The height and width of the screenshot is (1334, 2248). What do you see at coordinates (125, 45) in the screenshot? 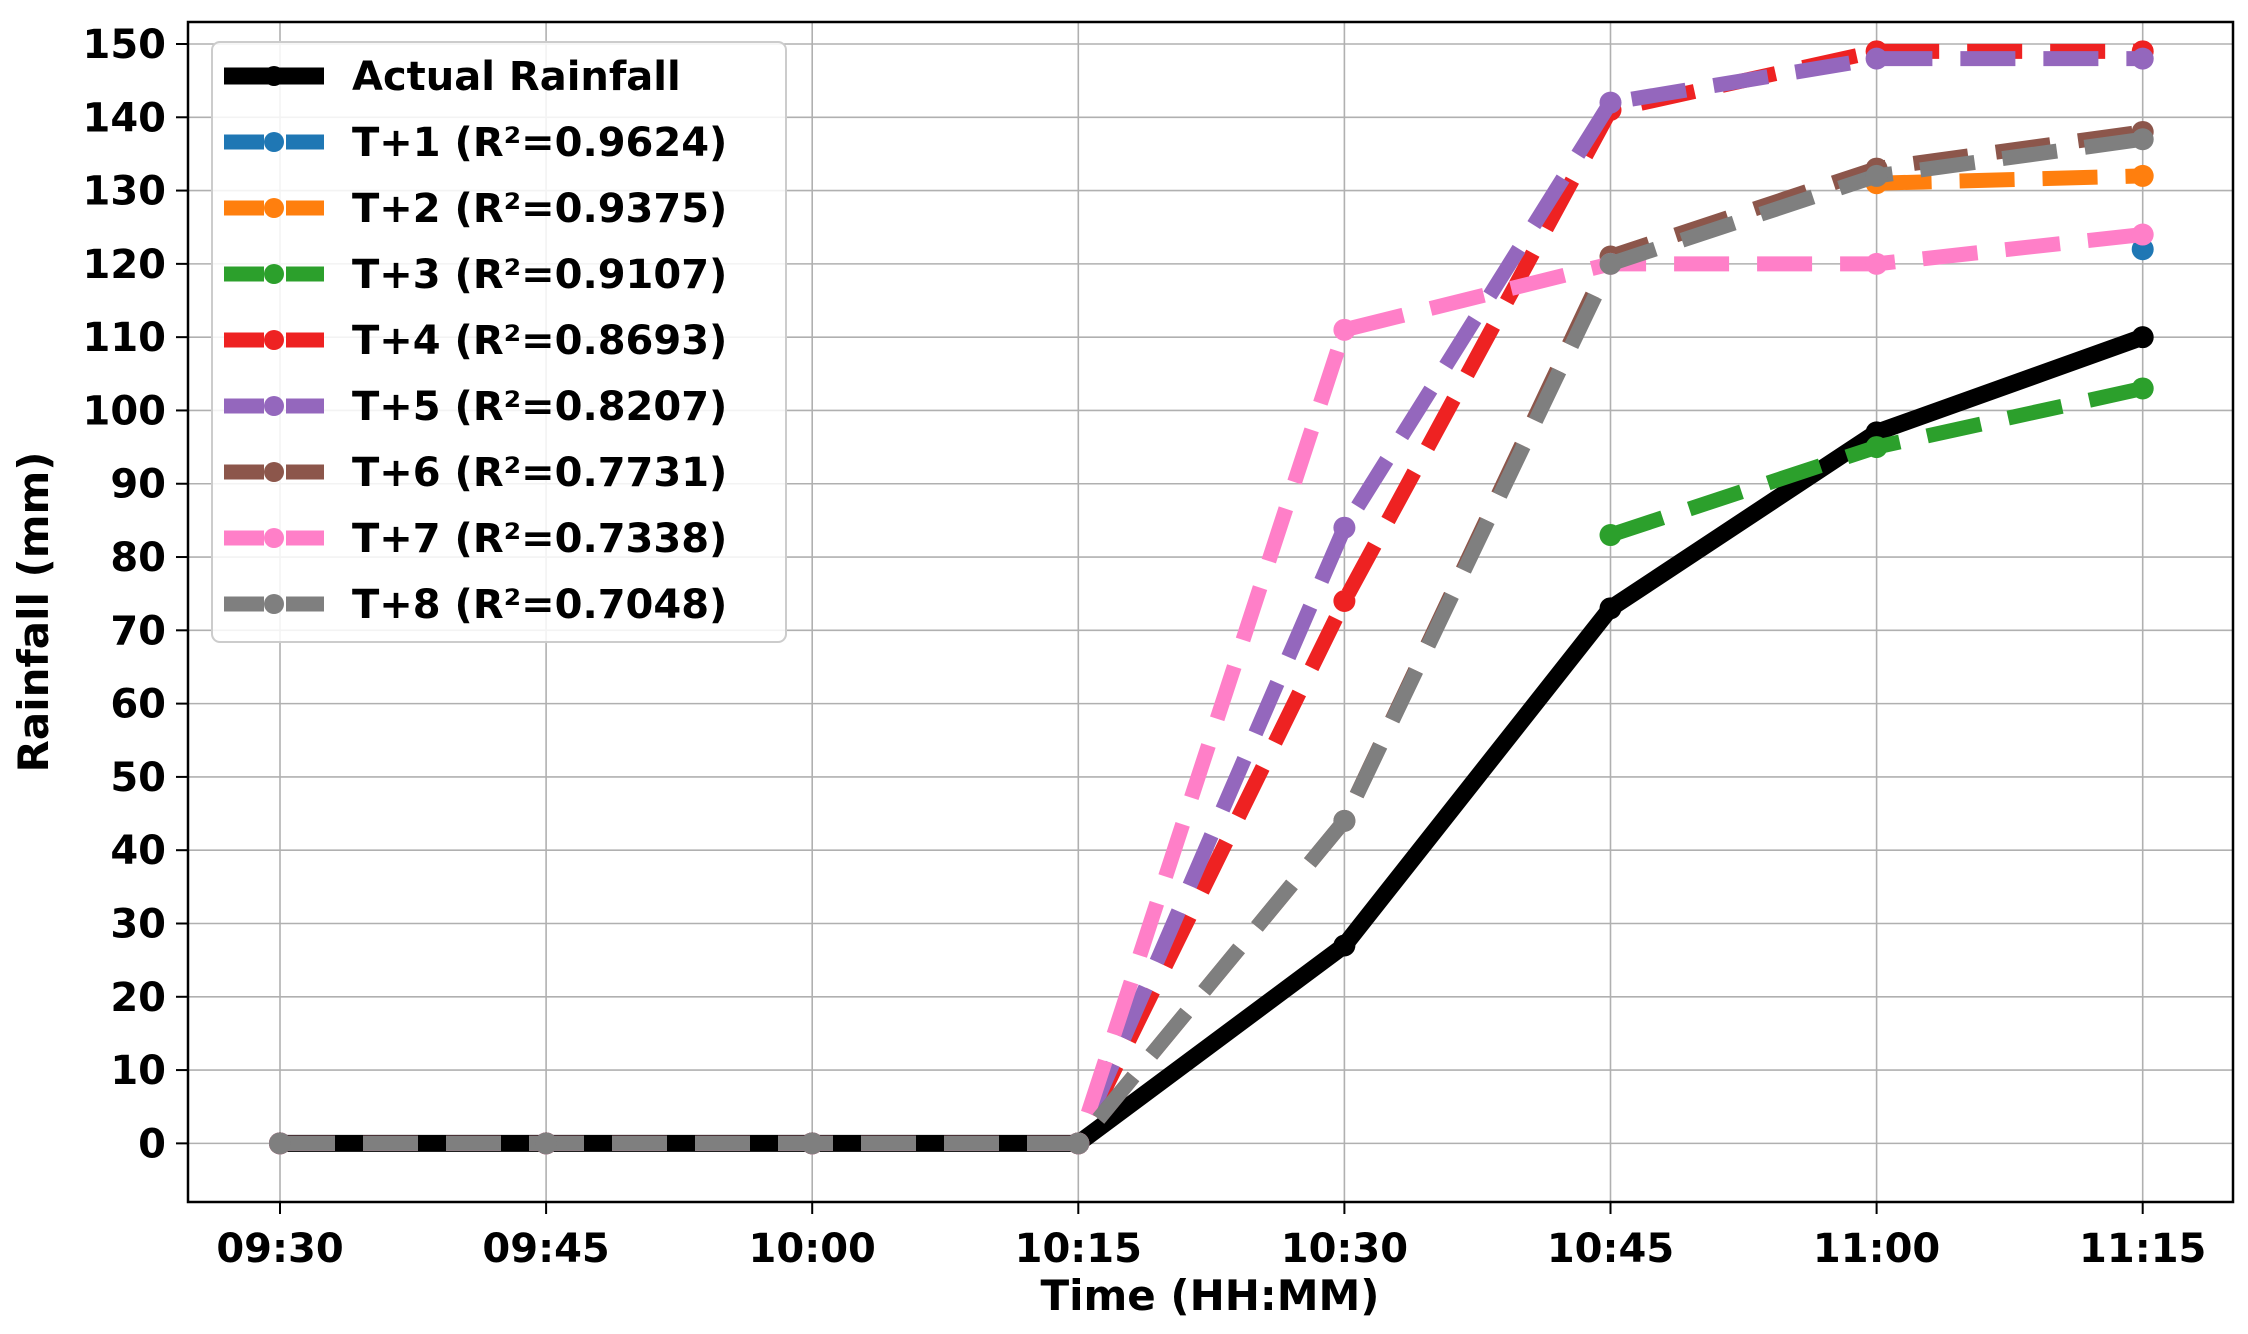
I see `y-tick-label: 150` at bounding box center [125, 45].